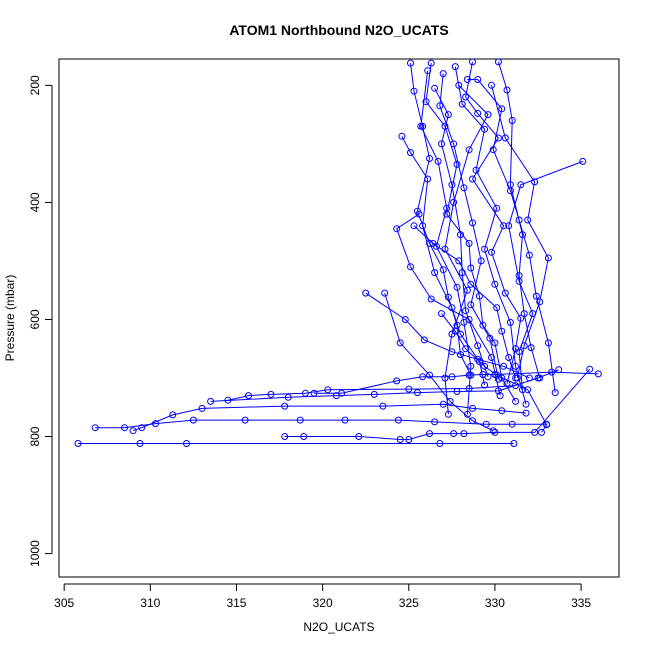 This screenshot has height=650, width=650. What do you see at coordinates (35, 202) in the screenshot?
I see `y-tick-label: 400` at bounding box center [35, 202].